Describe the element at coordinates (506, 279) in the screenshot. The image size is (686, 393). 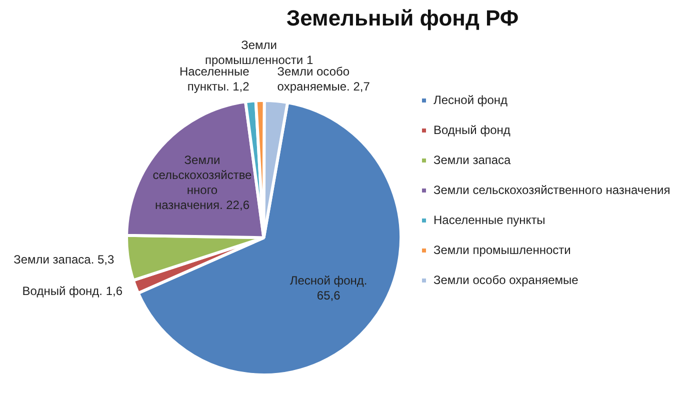
I see `legend-label: Земли особо охраняемые` at that location.